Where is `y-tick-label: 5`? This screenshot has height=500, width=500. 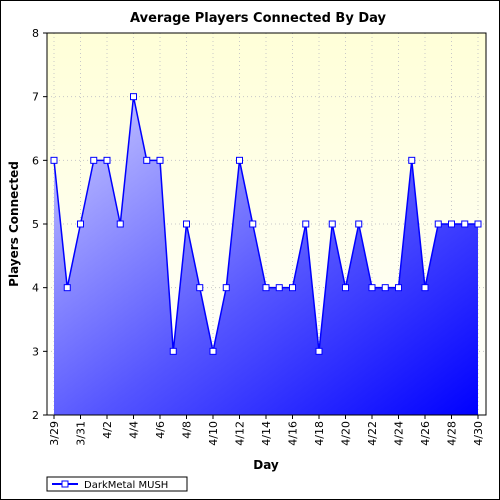 y-tick-label: 5 is located at coordinates (35, 224).